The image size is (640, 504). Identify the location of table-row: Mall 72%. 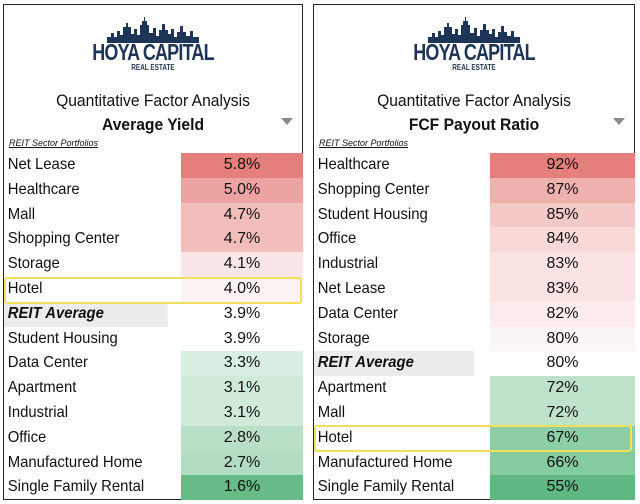
(474, 413).